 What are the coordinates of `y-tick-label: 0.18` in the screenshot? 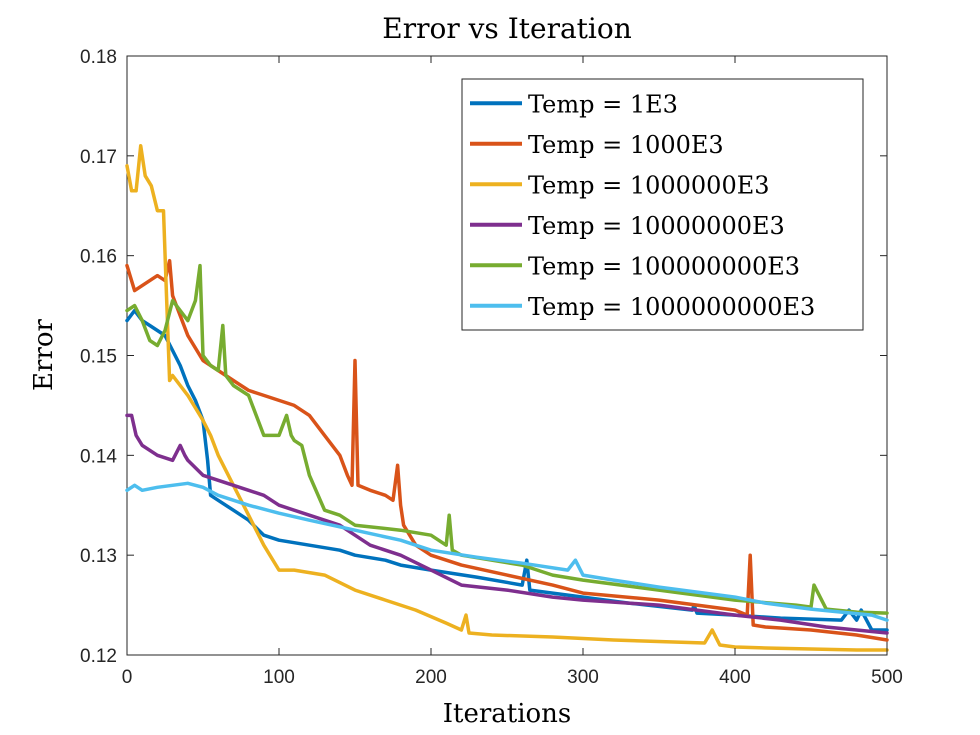 It's located at (98, 57).